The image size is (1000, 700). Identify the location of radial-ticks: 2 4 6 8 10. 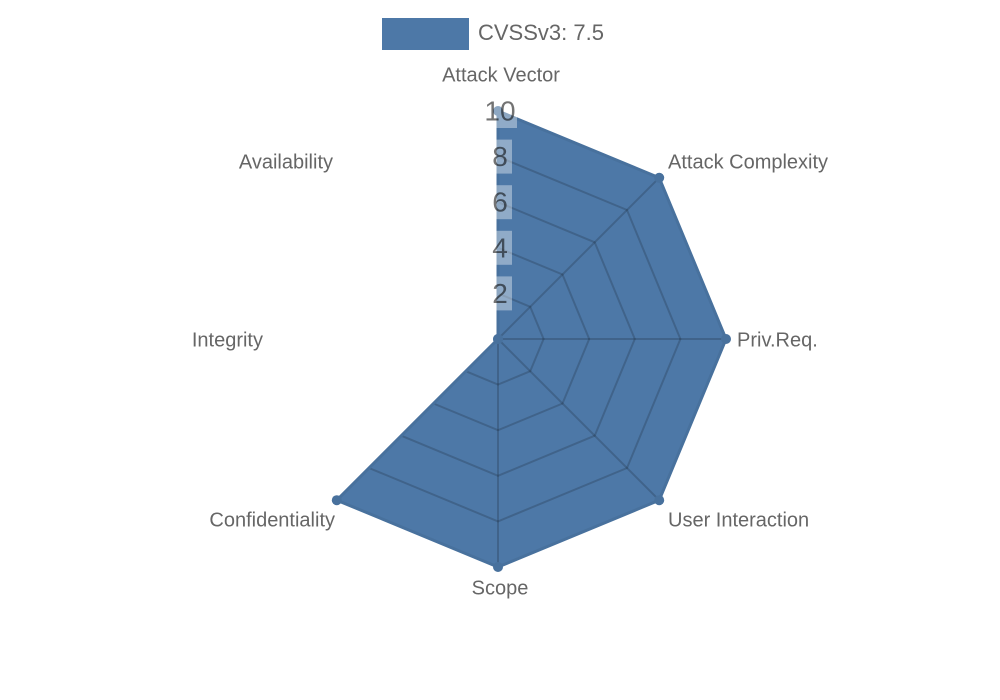
(500, 202).